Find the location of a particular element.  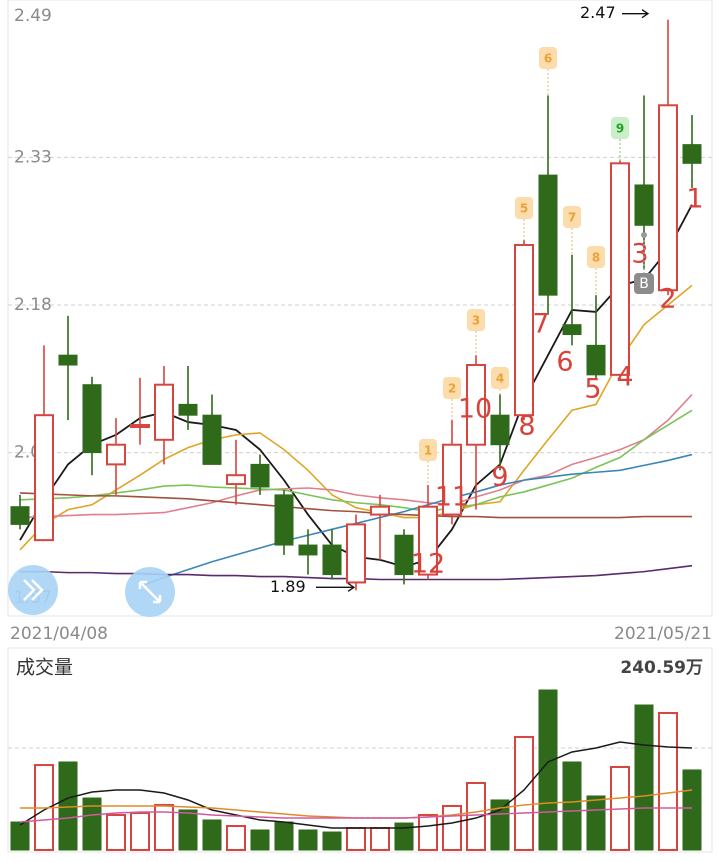

setup-label: 2 is located at coordinates (452, 389).